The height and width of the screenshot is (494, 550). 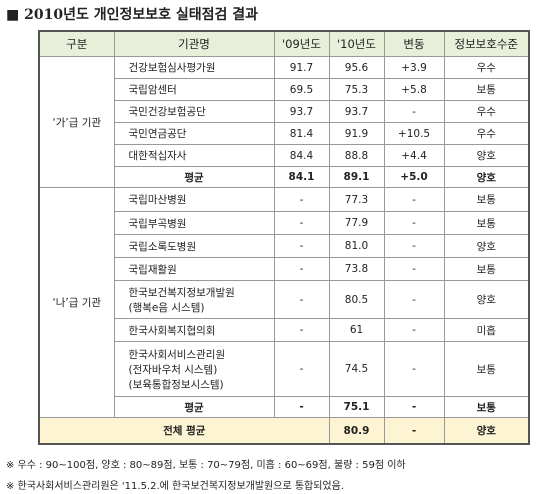 I want to click on data-row: 국민건강보험공단 93.7 93.7- 우수, so click(x=284, y=111).